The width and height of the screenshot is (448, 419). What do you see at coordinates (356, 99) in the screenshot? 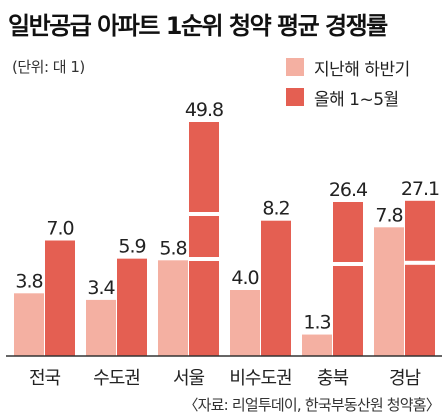
I see `legend-label-this-year: 올해 1~5월` at bounding box center [356, 99].